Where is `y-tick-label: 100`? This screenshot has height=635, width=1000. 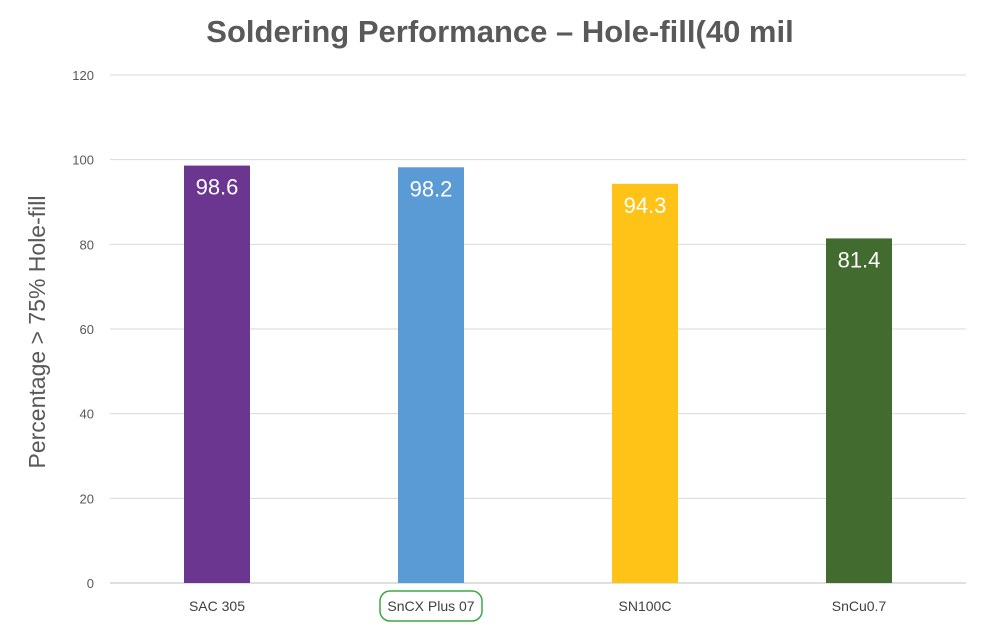
y-tick-label: 100 is located at coordinates (83, 160).